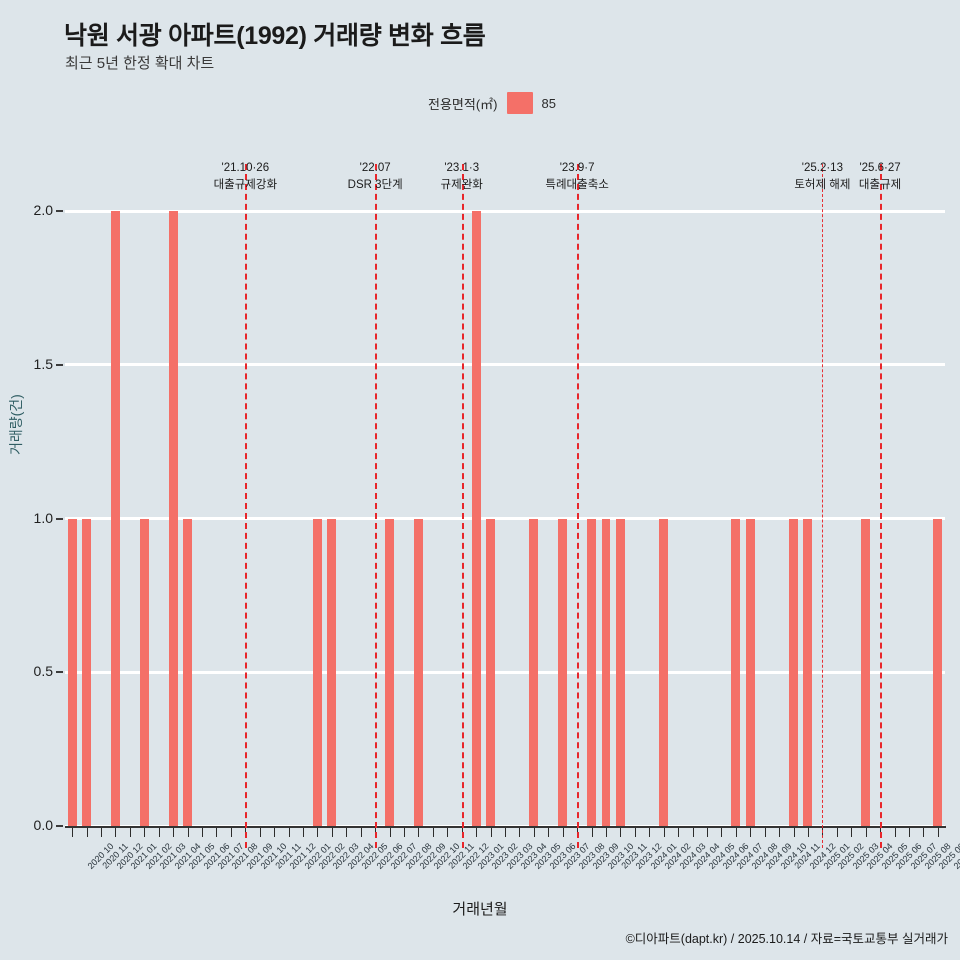 The image size is (960, 960). What do you see at coordinates (43, 825) in the screenshot?
I see `y-axis-tick-label: 0.0` at bounding box center [43, 825].